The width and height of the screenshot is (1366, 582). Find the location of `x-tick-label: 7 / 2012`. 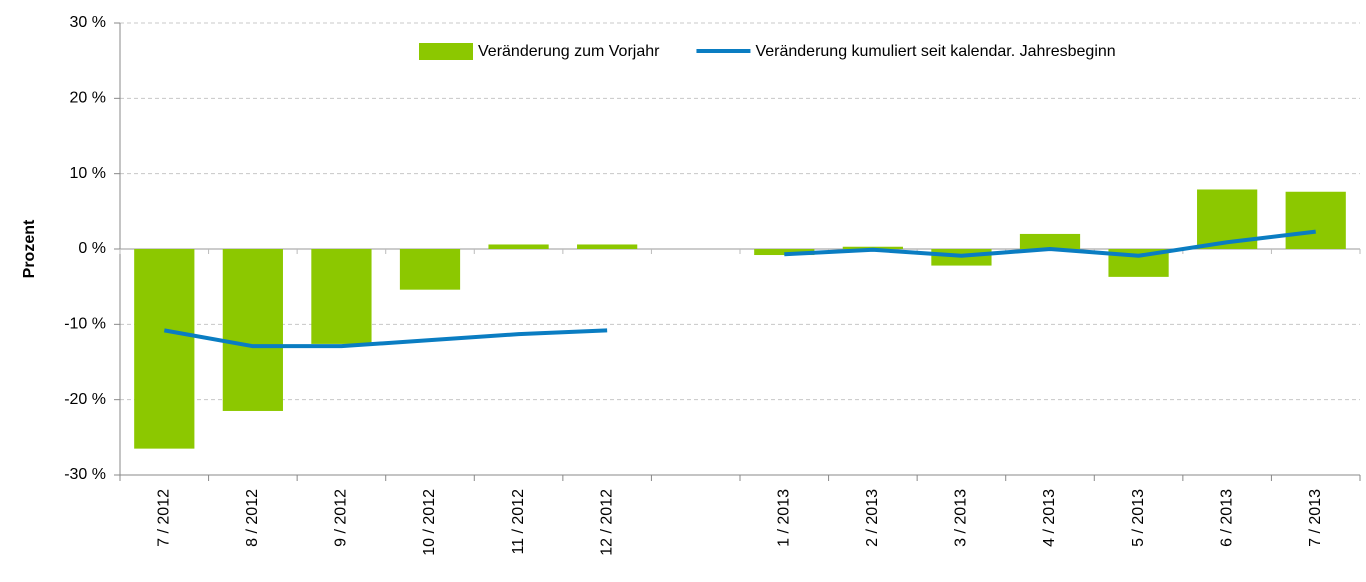

x-tick-label: 7 / 2012 is located at coordinates (164, 518).